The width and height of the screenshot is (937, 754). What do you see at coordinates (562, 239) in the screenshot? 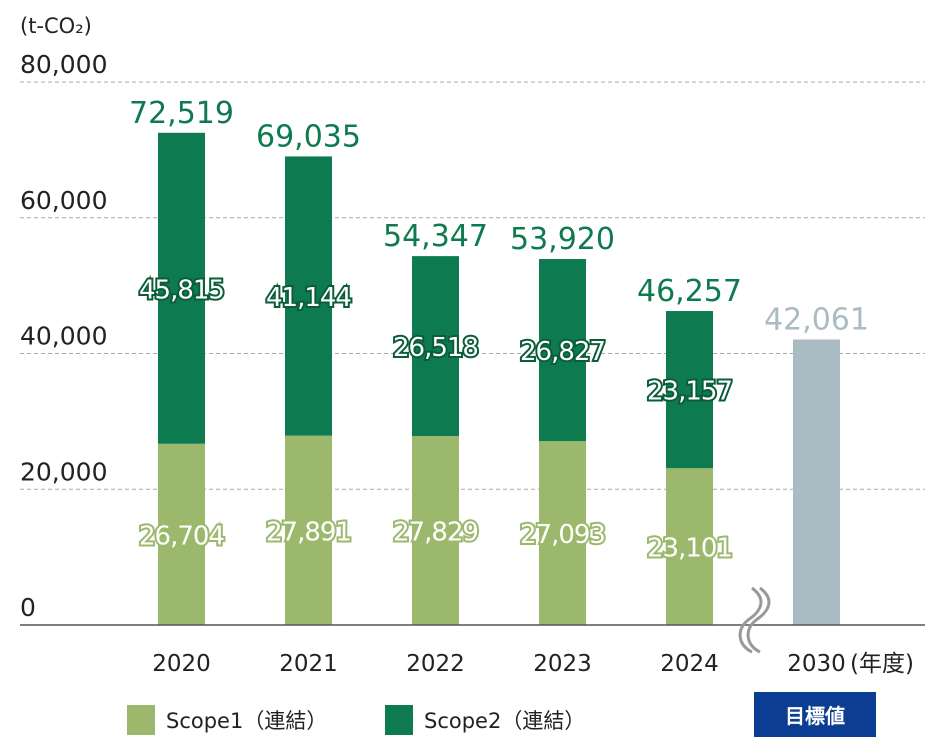
I see `total-value-label: 53,920` at bounding box center [562, 239].